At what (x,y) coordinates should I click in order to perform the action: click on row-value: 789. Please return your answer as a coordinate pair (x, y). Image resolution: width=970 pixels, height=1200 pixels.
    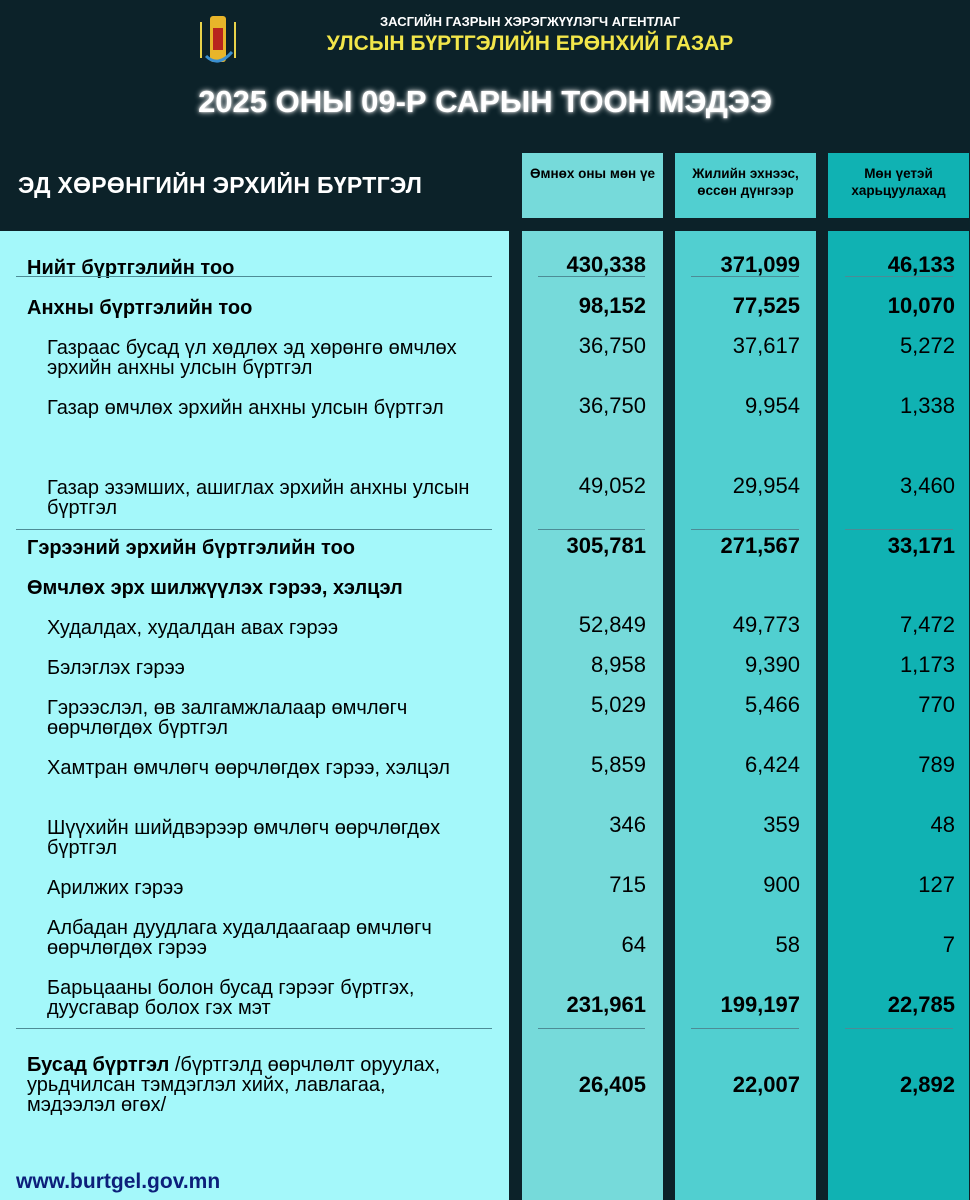
    Looking at the image, I should click on (936, 764).